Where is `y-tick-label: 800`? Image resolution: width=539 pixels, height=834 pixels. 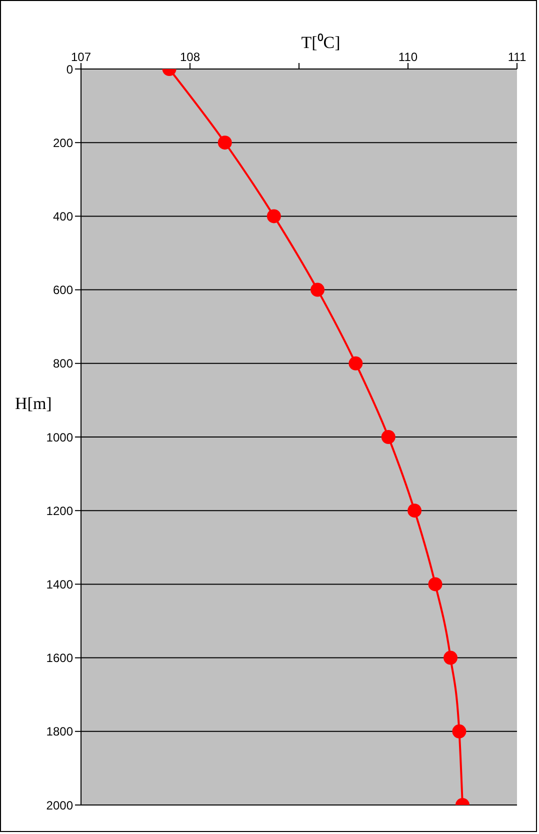 y-tick-label: 800 is located at coordinates (63, 363).